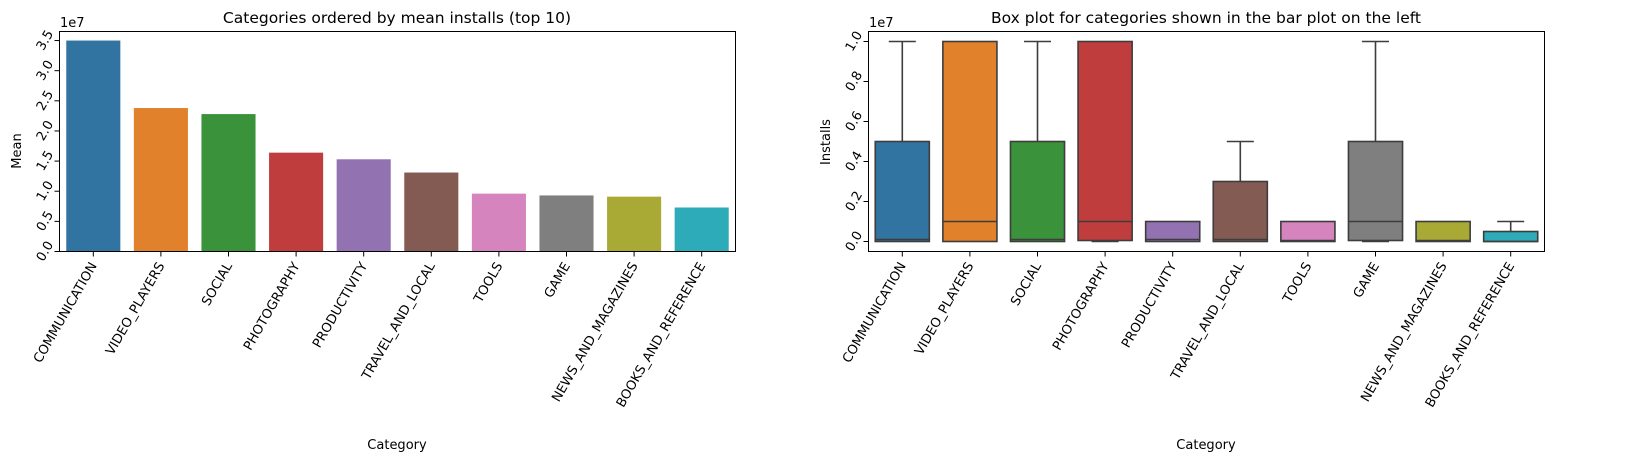 Image resolution: width=1637 pixels, height=461 pixels. Describe the element at coordinates (72, 23) in the screenshot. I see `bar-chart-offset-label: 1e7` at that location.